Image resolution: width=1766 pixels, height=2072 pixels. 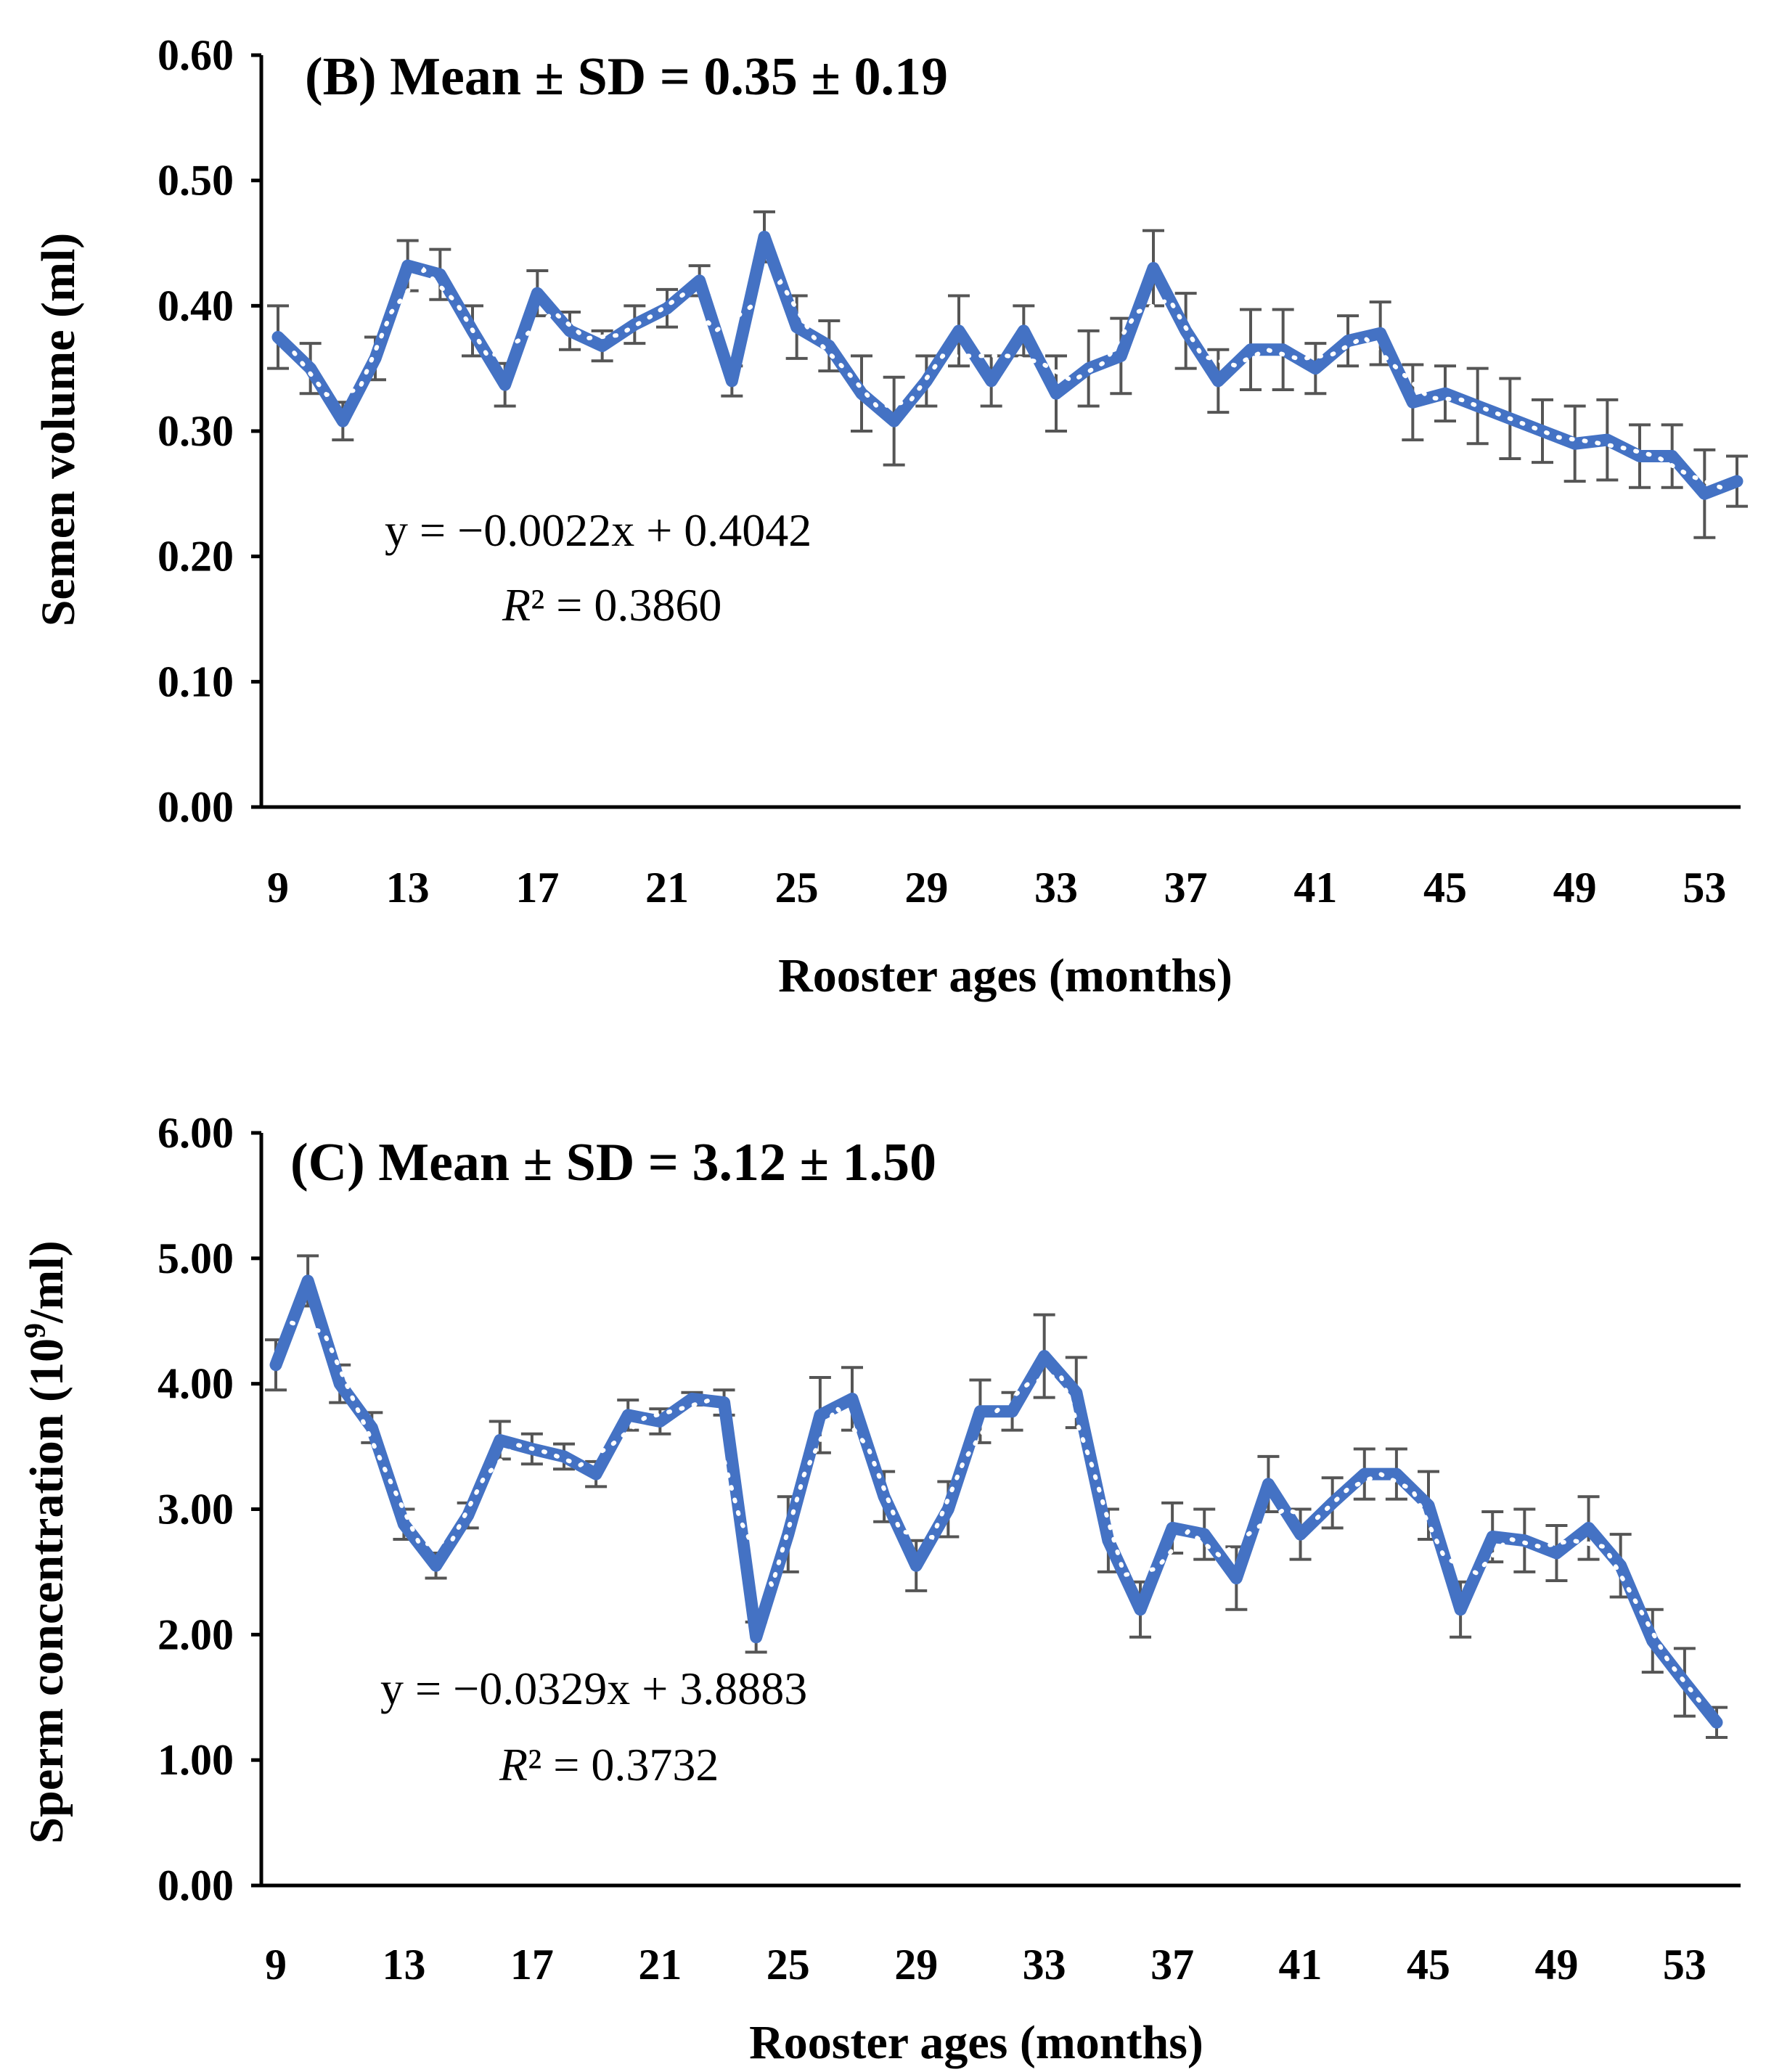 I want to click on panel-c-r2-value: ² = 0.3732, so click(x=623, y=1765).